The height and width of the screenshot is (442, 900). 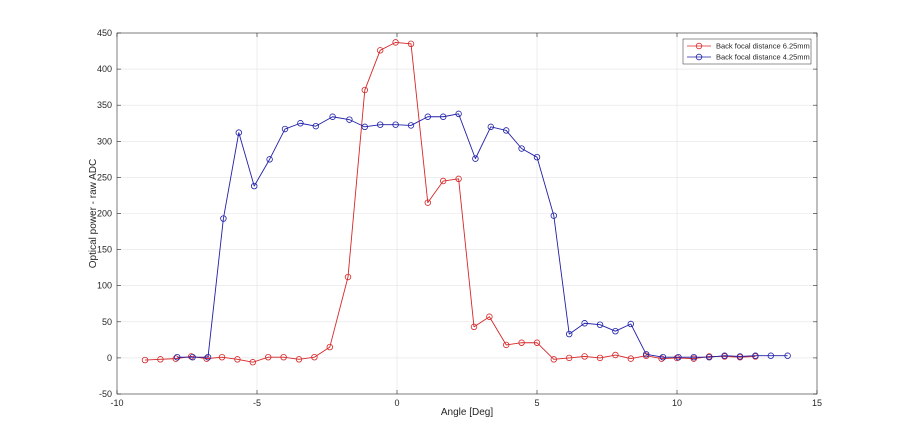 What do you see at coordinates (104, 105) in the screenshot?
I see `y-tick-label: 350` at bounding box center [104, 105].